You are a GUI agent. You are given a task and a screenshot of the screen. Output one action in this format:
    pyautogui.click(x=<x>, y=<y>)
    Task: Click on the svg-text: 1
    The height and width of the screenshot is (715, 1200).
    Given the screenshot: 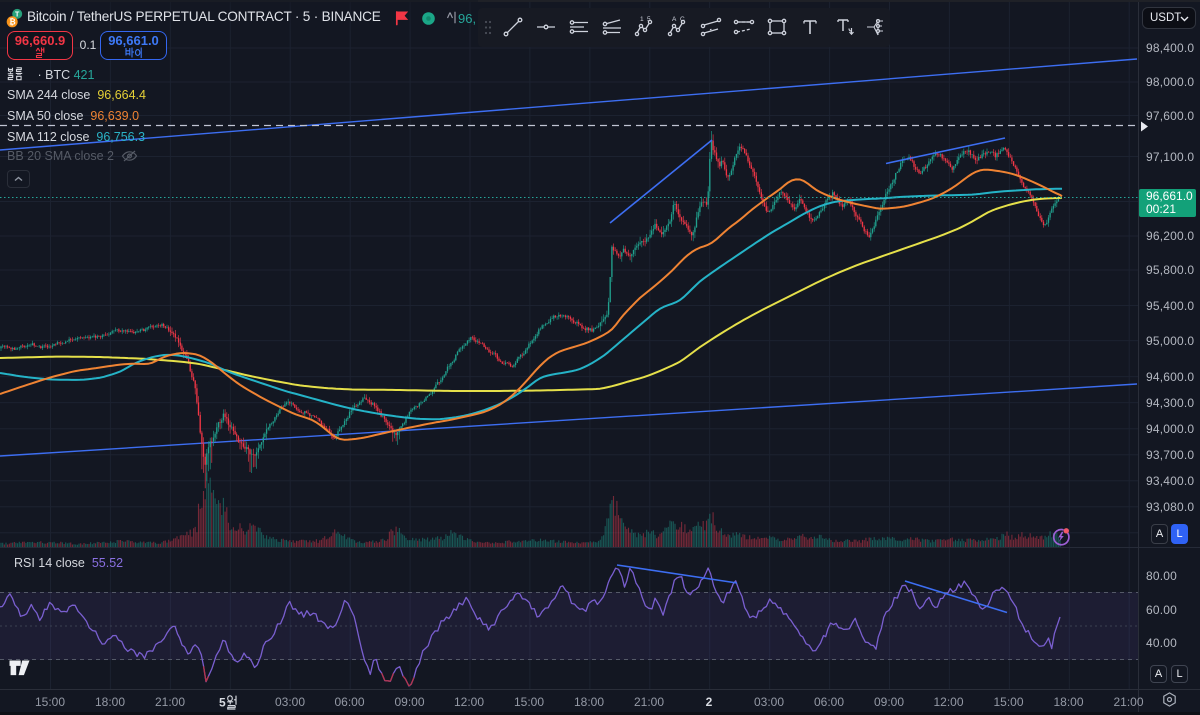 What is the action you would take?
    pyautogui.click(x=642, y=19)
    